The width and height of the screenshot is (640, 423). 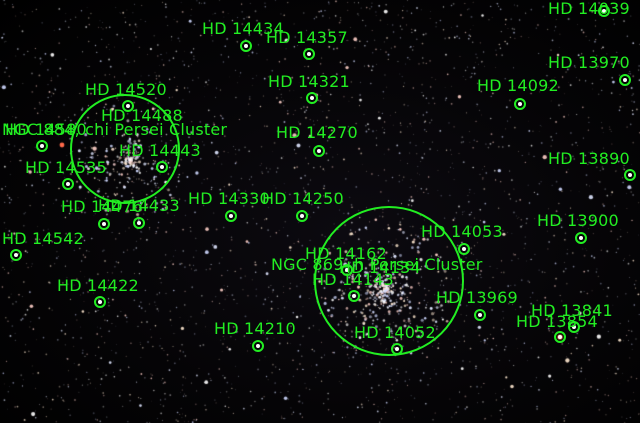 I want to click on star-marker-hd14434, so click(x=246, y=46).